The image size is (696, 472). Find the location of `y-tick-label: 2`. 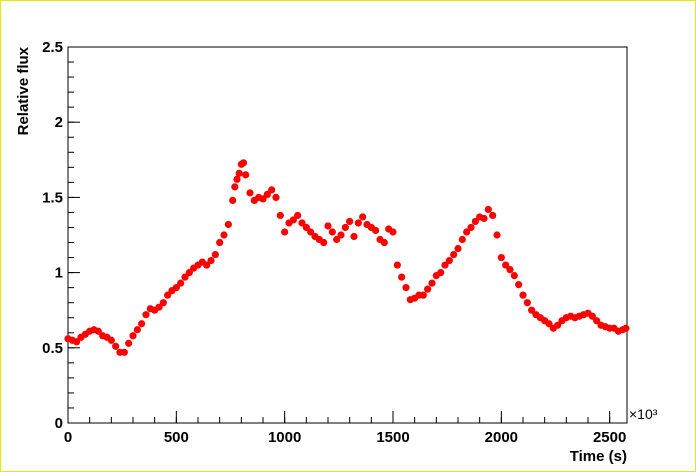

y-tick-label: 2 is located at coordinates (59, 122).